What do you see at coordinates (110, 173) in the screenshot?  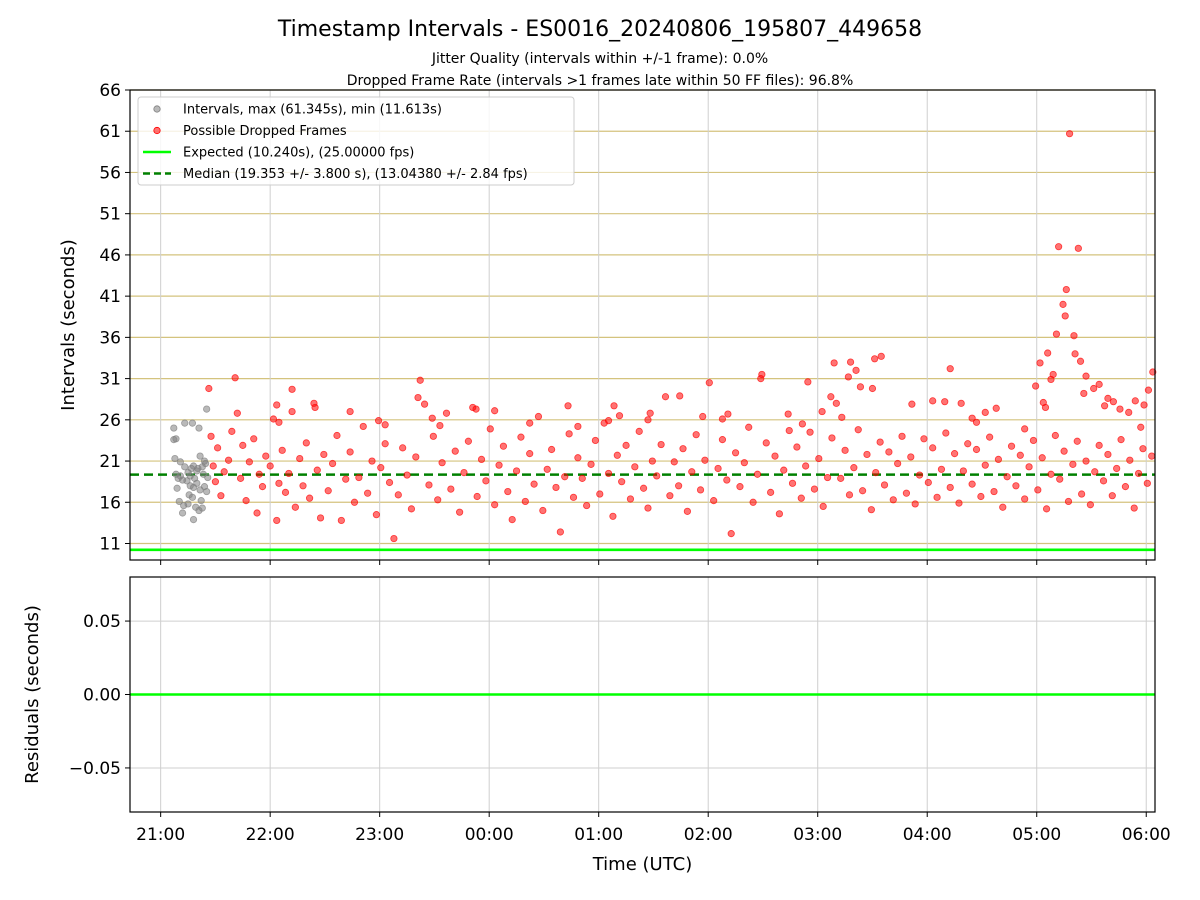 I see `y-tick-label: 56` at bounding box center [110, 173].